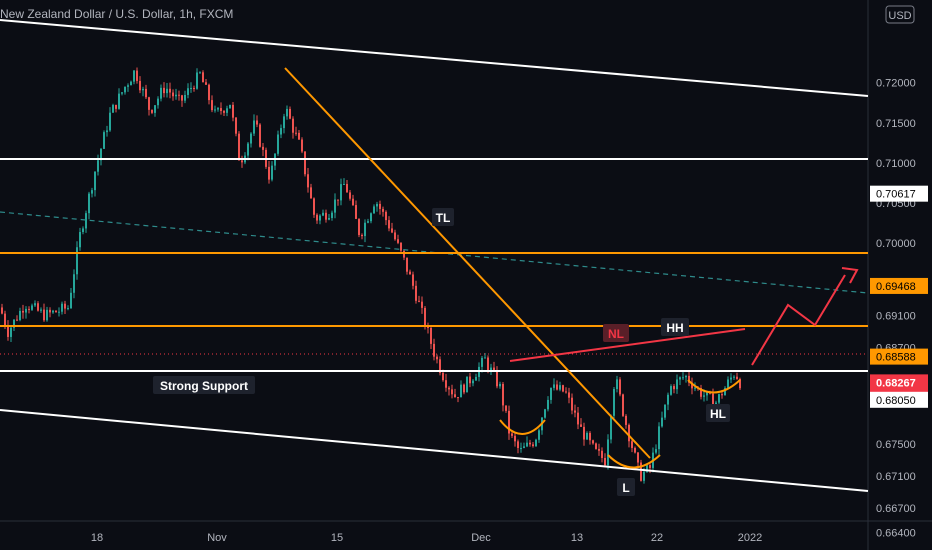 The width and height of the screenshot is (932, 550). Describe the element at coordinates (481, 538) in the screenshot. I see `time-tick-label: Dec` at that location.